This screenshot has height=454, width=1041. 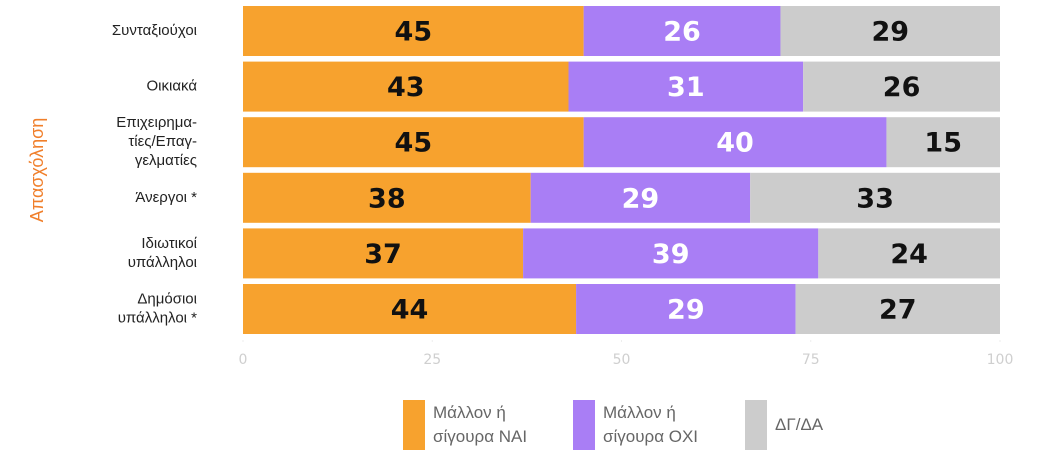 I want to click on legend-entry: Μάλλον ή σίγουρα ΟΧΙ, so click(x=651, y=424).